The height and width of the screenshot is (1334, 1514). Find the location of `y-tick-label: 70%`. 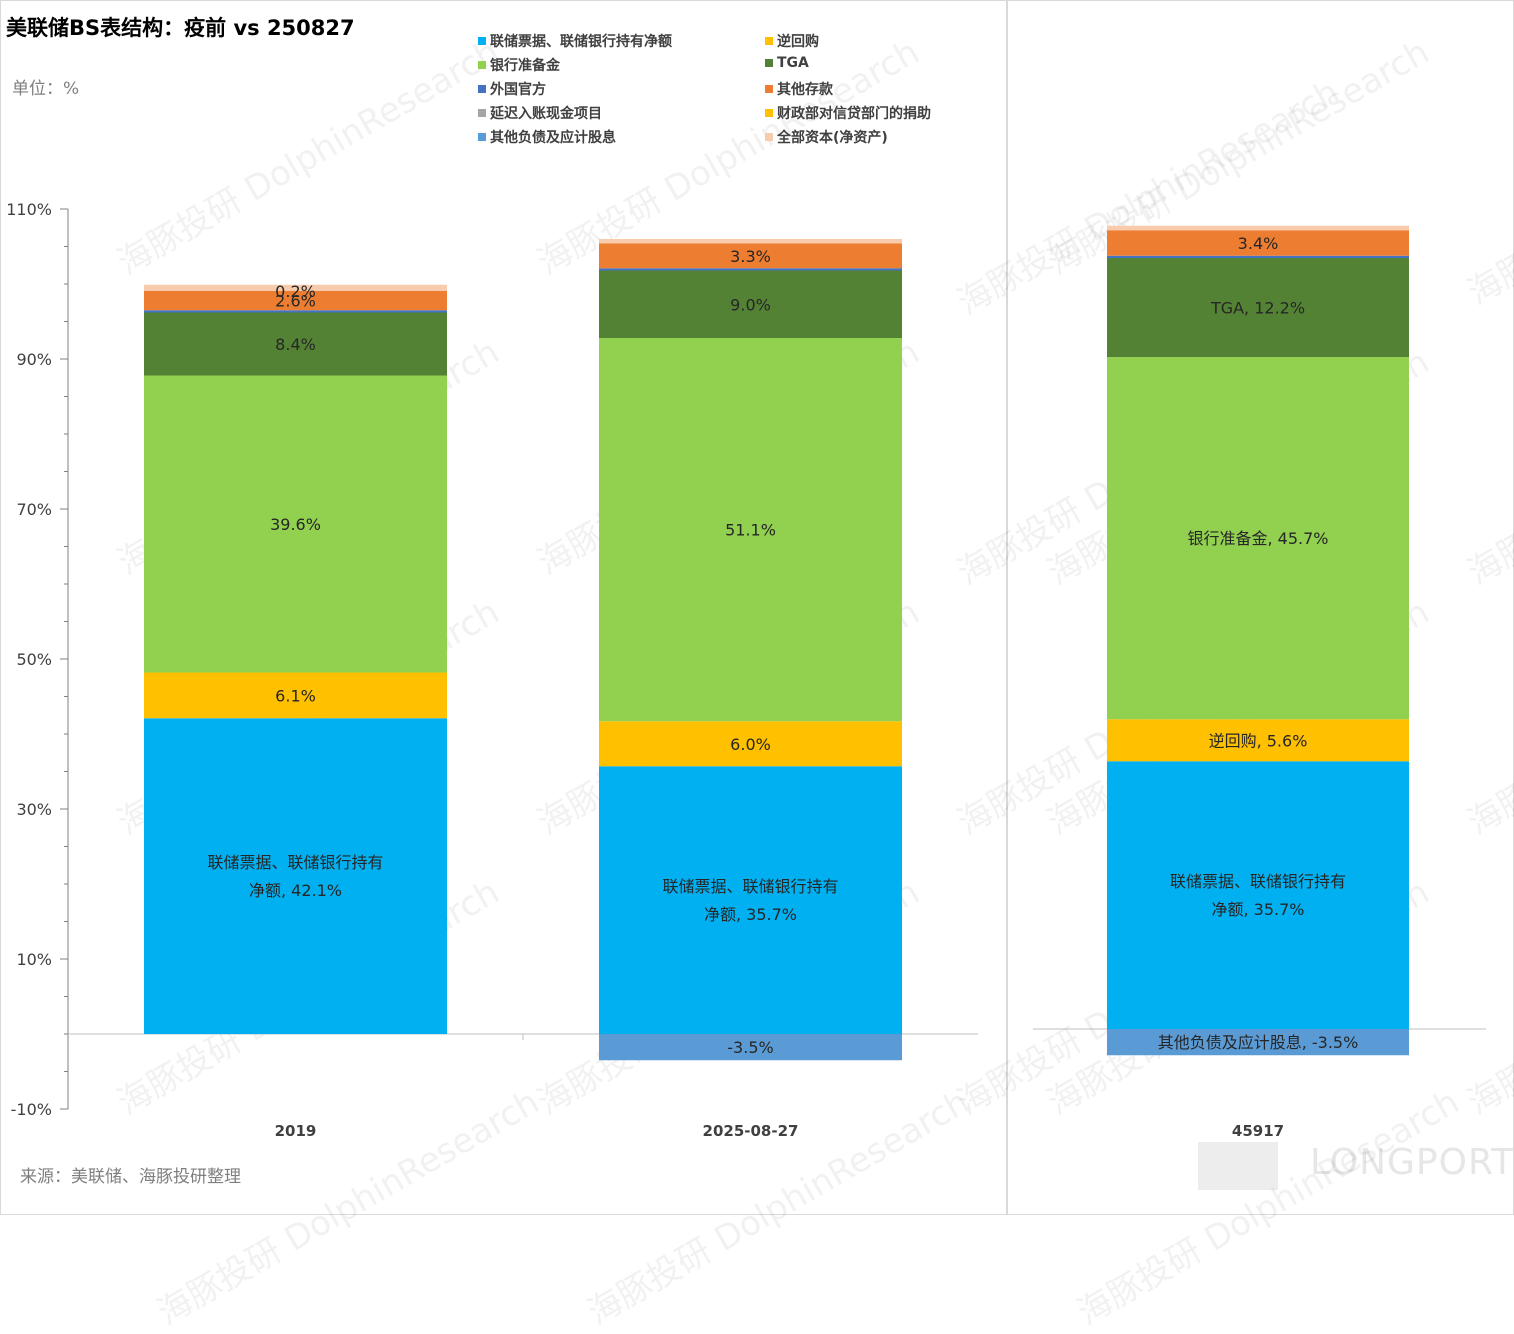

y-tick-label: 70% is located at coordinates (34, 509).